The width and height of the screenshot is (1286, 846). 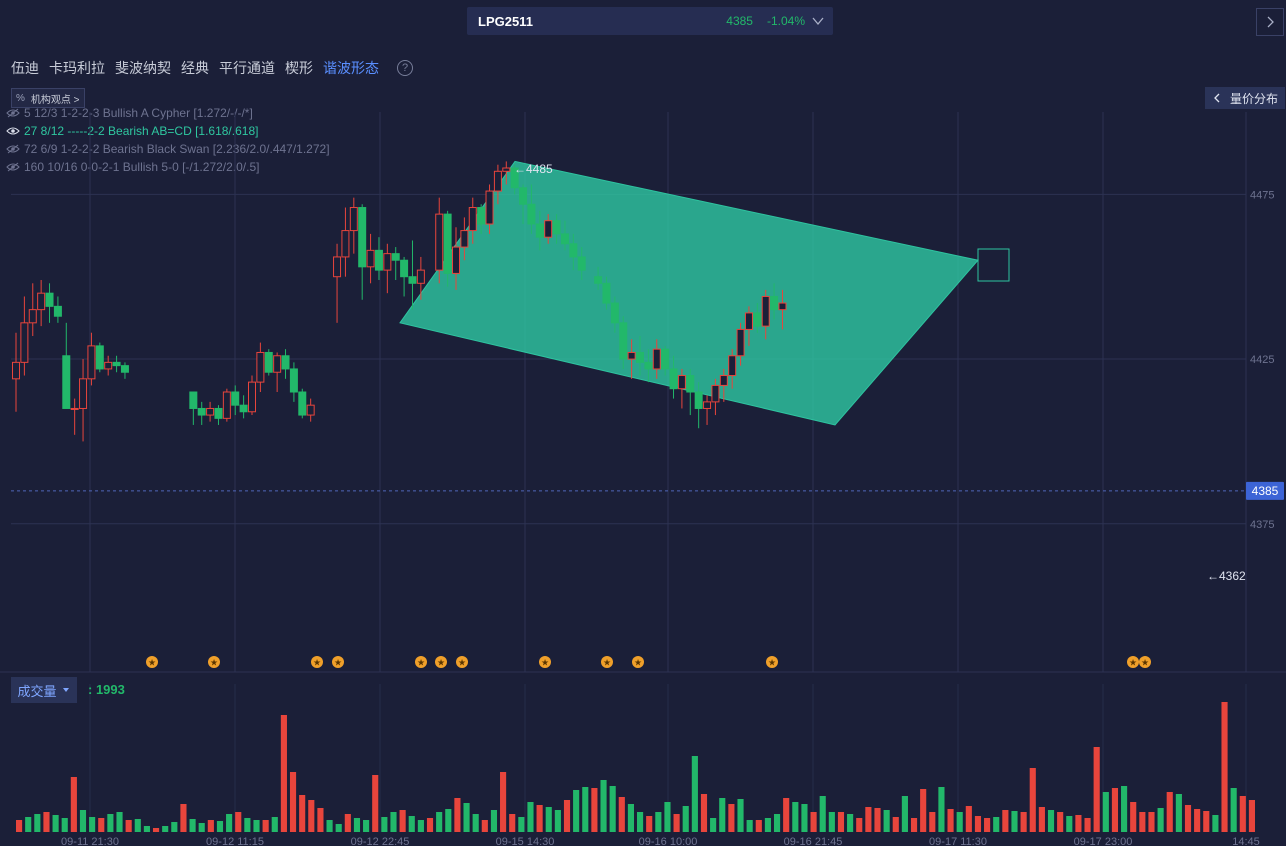 What do you see at coordinates (212, 68) in the screenshot?
I see `drawing-tool-tabs: 伍迪 卡玛利拉 斐波纳契 经典 平行通道 楔形 谐波形态?` at bounding box center [212, 68].